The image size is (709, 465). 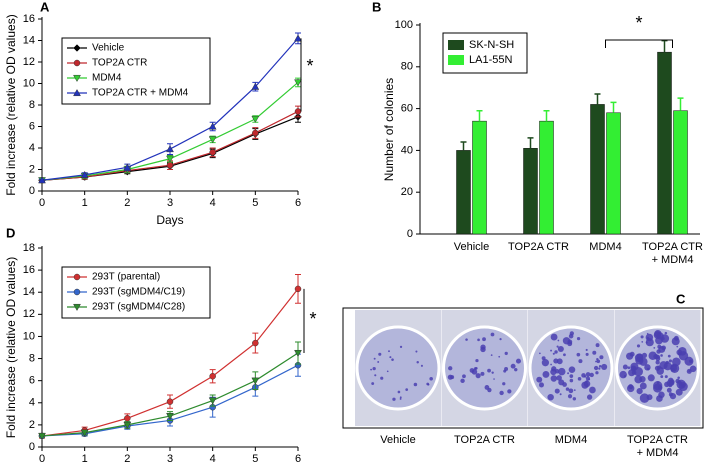 I want to click on y-tick-label: 14, so click(x=29, y=292).